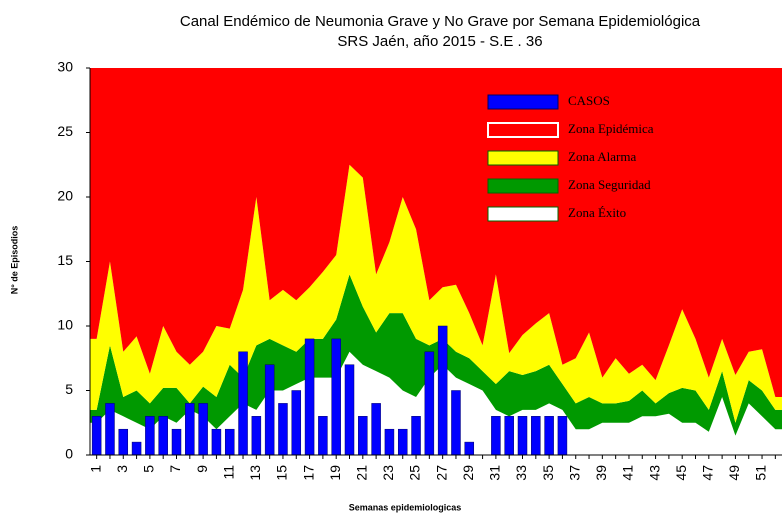  Describe the element at coordinates (521, 473) in the screenshot. I see `x-tick-label: 33` at that location.